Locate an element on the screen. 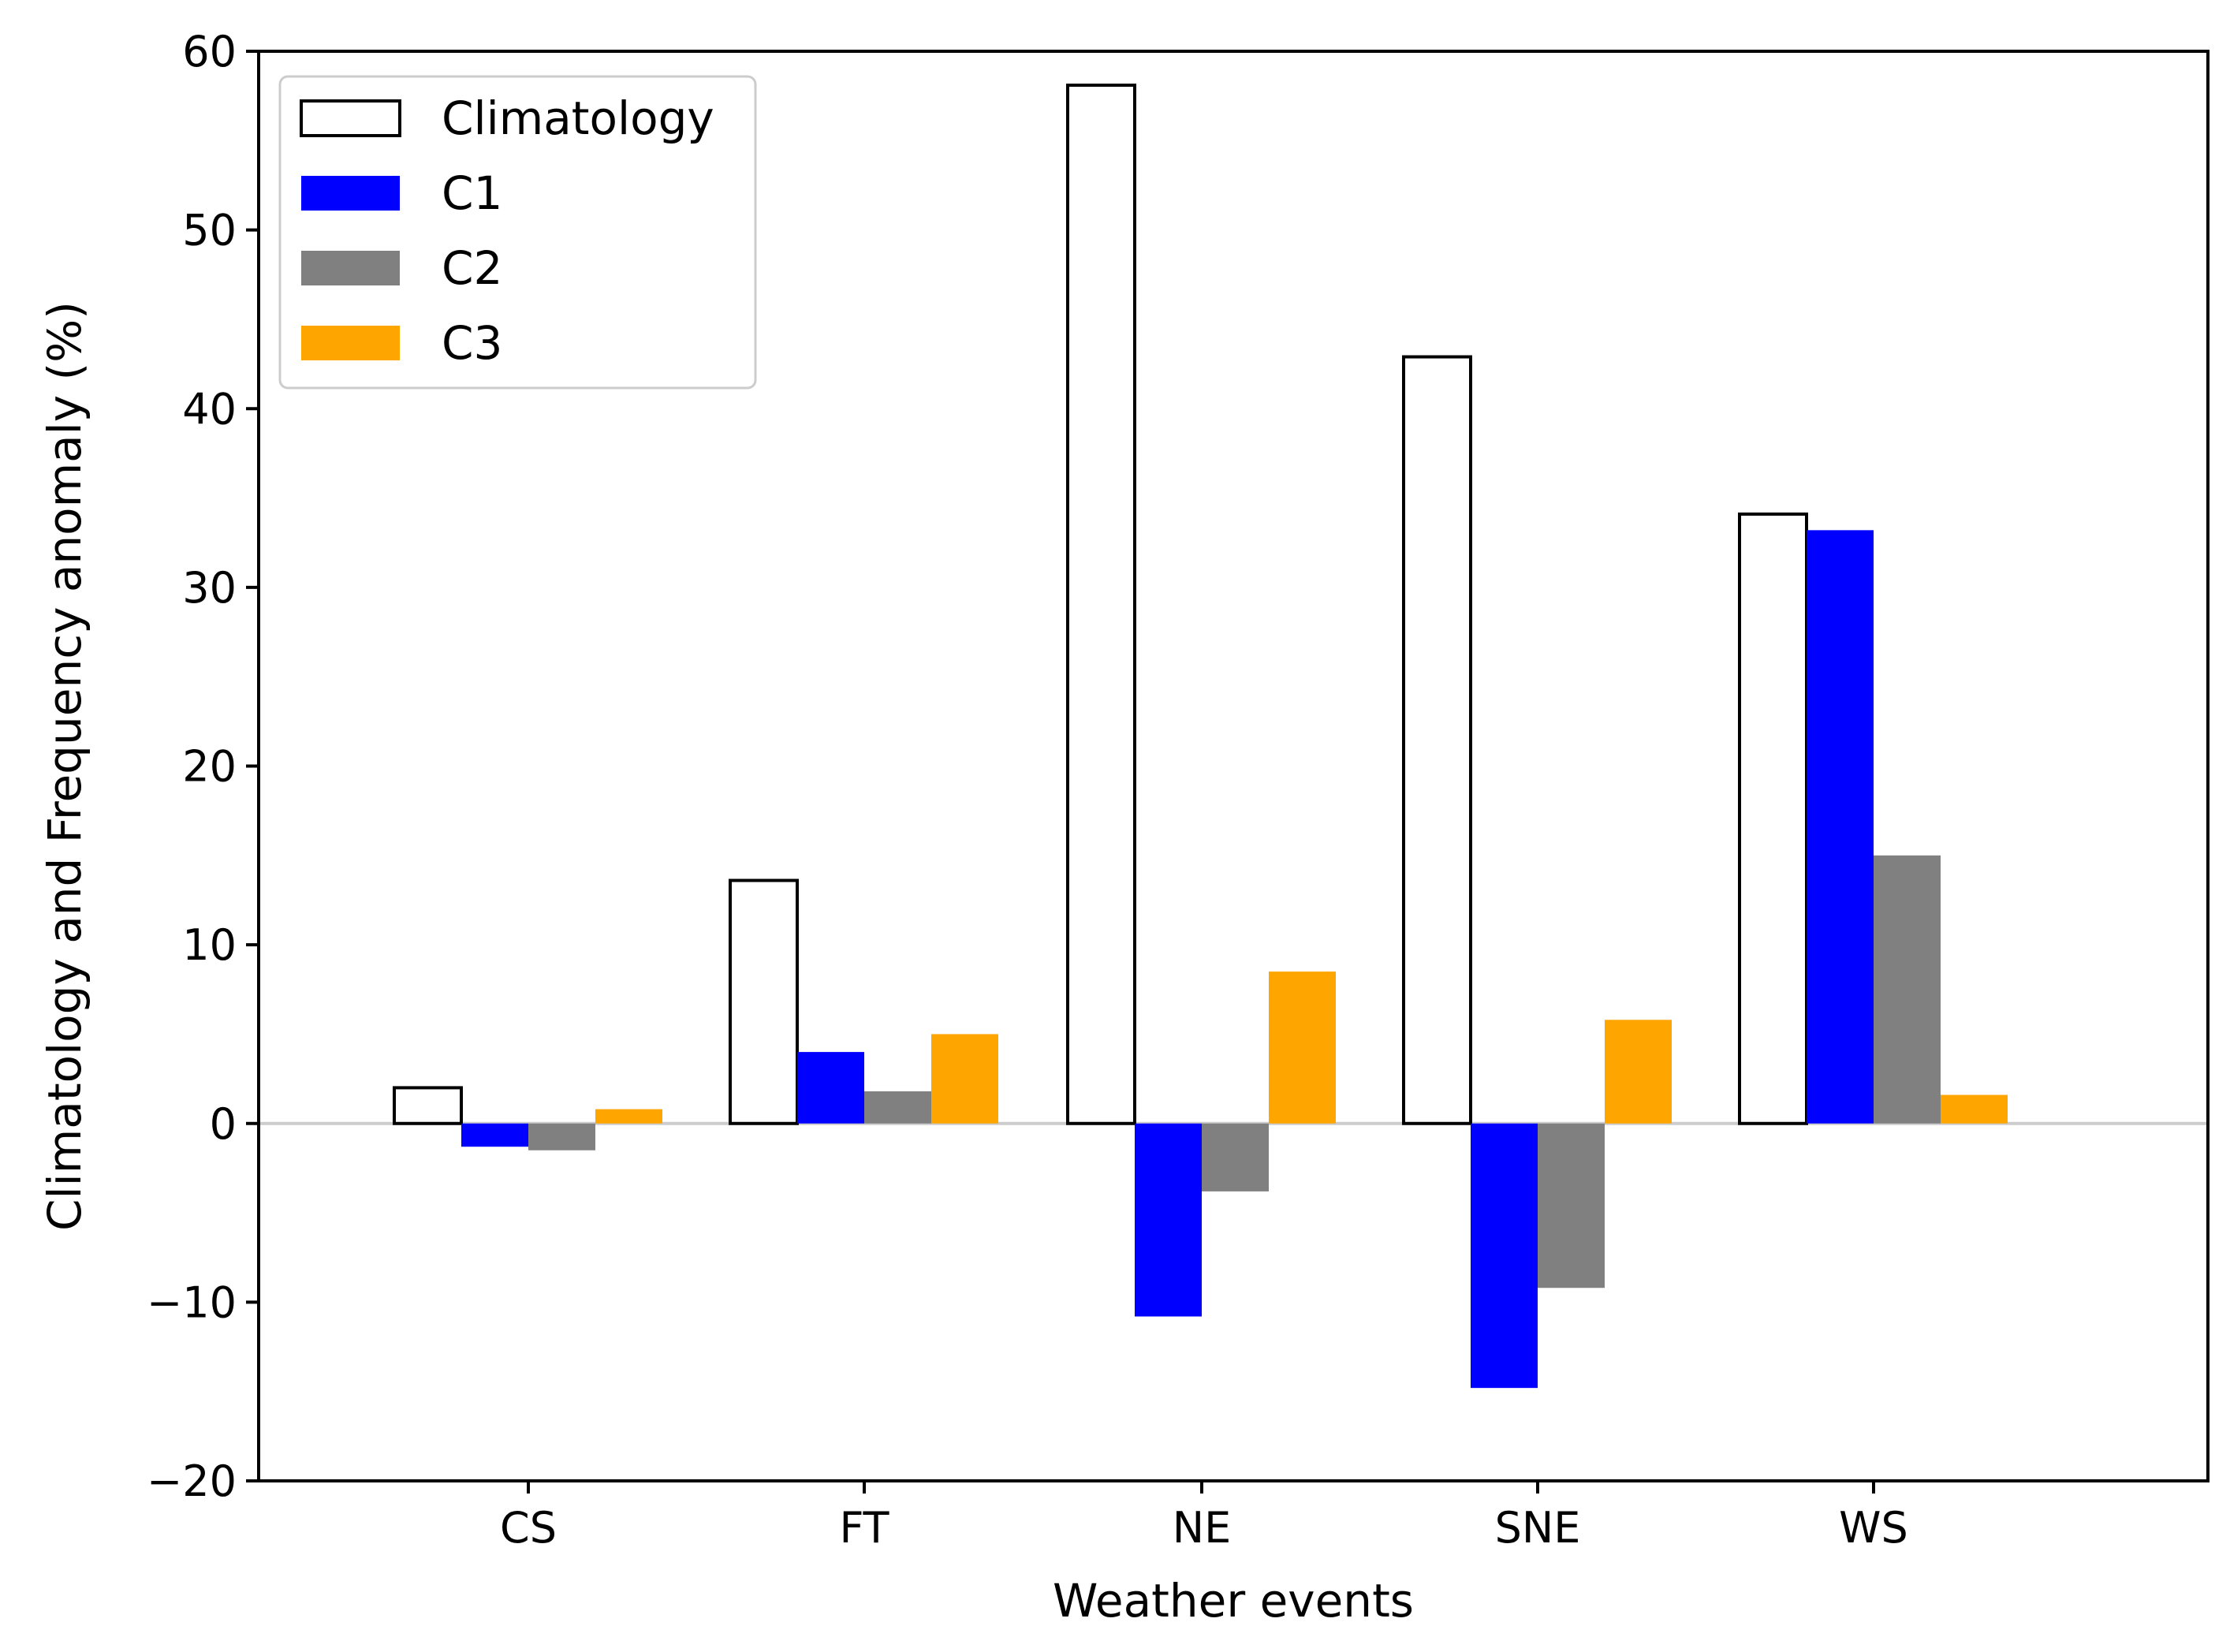  legend-frame is located at coordinates (517, 232).